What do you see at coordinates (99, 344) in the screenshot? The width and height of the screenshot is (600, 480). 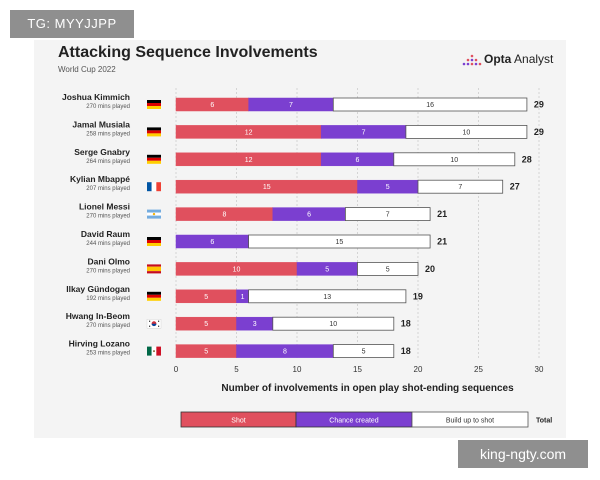 I see `player-name: Hirving Lozano` at bounding box center [99, 344].